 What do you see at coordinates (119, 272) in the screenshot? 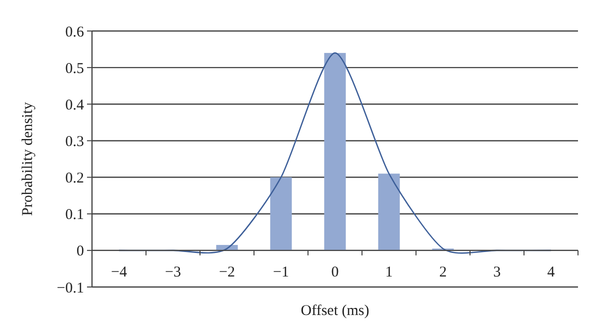
I see `x-tick-label: −4` at bounding box center [119, 272].